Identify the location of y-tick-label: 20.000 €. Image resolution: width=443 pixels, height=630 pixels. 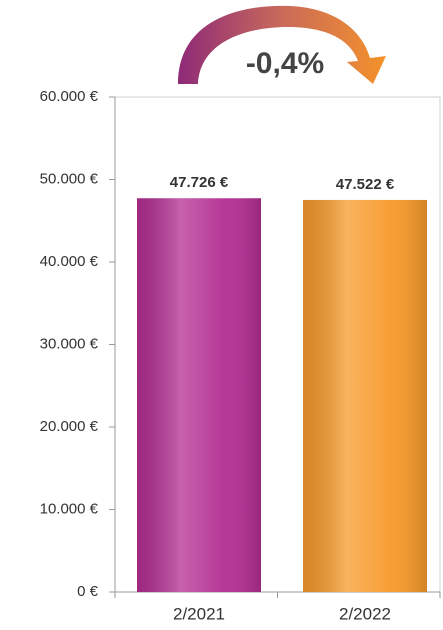
(69, 426).